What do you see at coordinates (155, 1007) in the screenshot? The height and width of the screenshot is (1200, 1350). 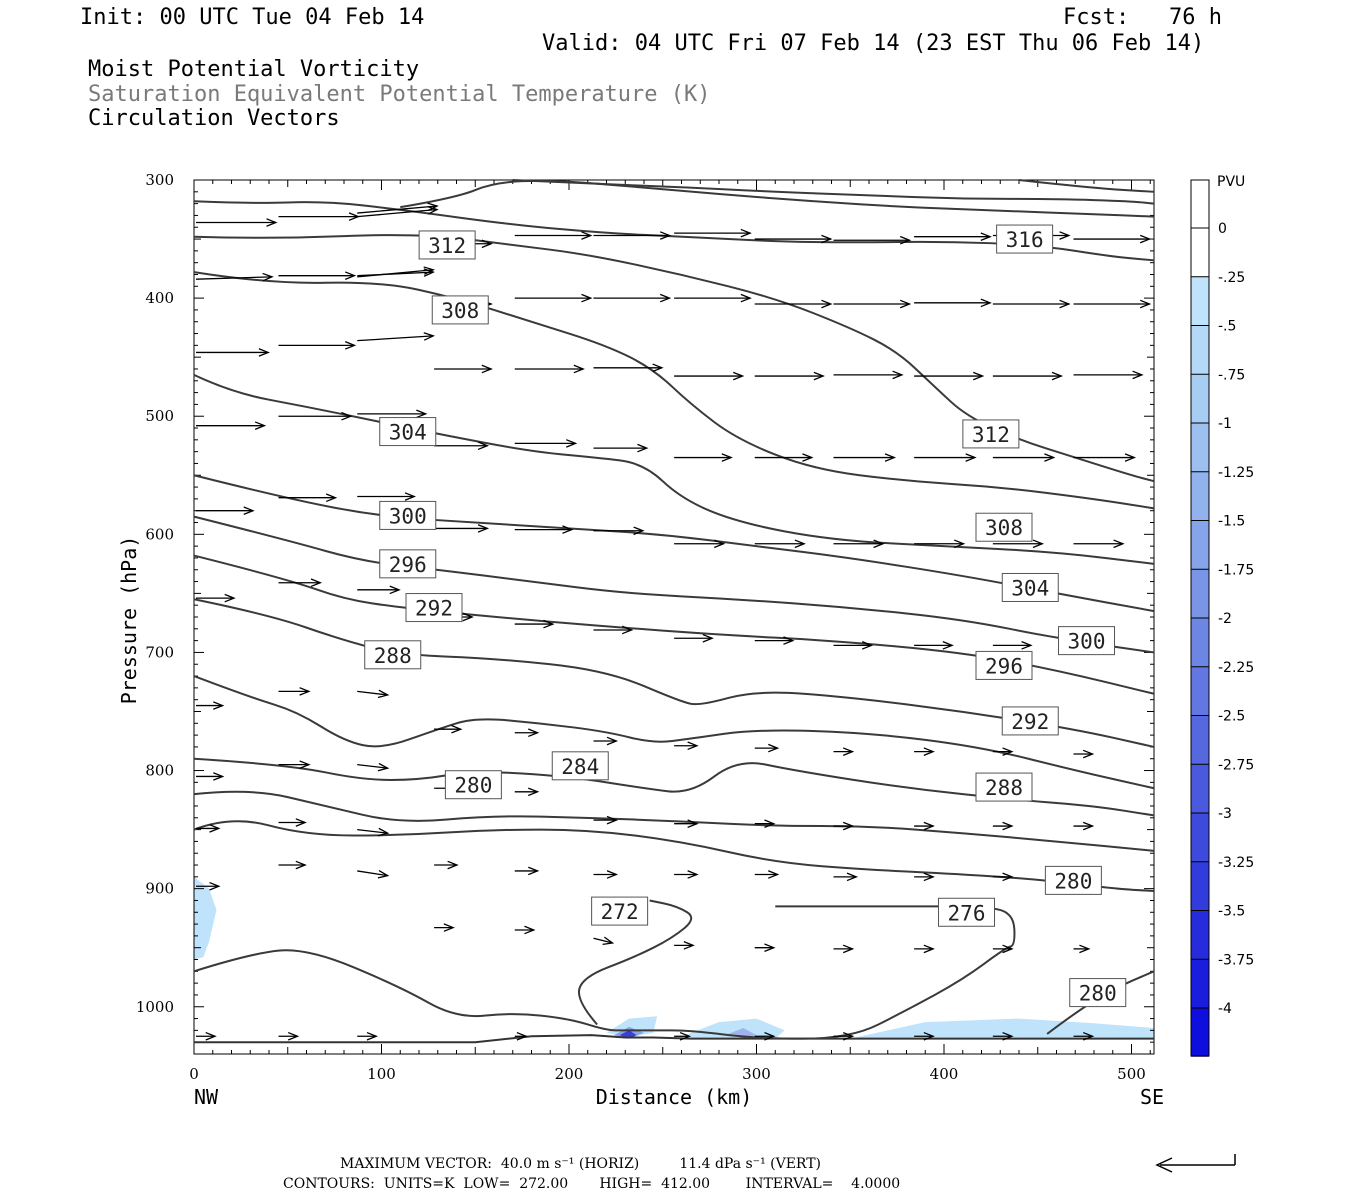 I see `y-tick-label: 1000` at bounding box center [155, 1007].